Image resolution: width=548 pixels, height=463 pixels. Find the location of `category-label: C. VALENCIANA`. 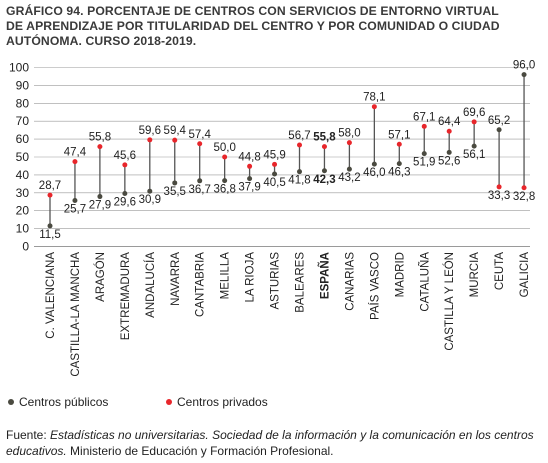

category-label: C. VALENCIANA is located at coordinates (51, 295).